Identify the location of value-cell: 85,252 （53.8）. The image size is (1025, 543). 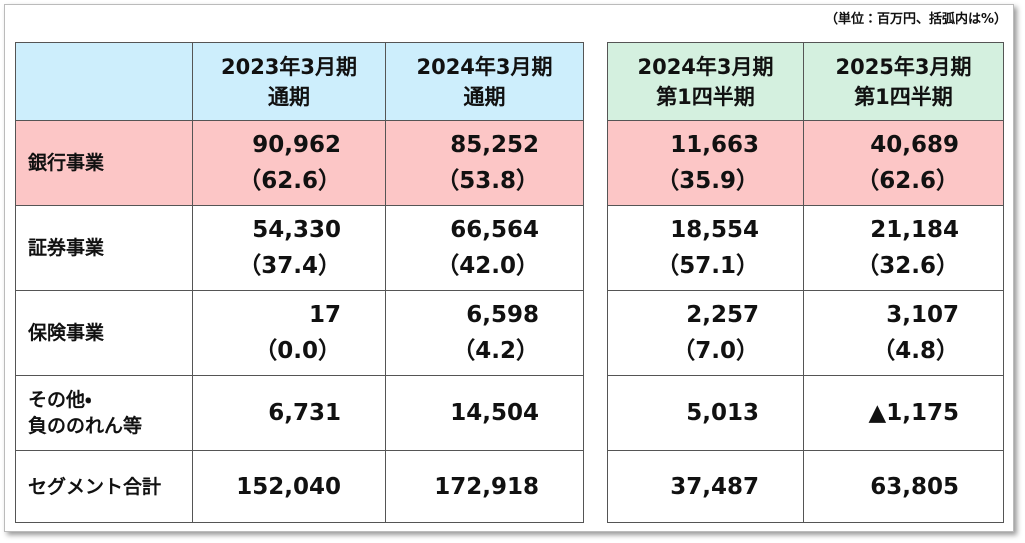
(484, 163).